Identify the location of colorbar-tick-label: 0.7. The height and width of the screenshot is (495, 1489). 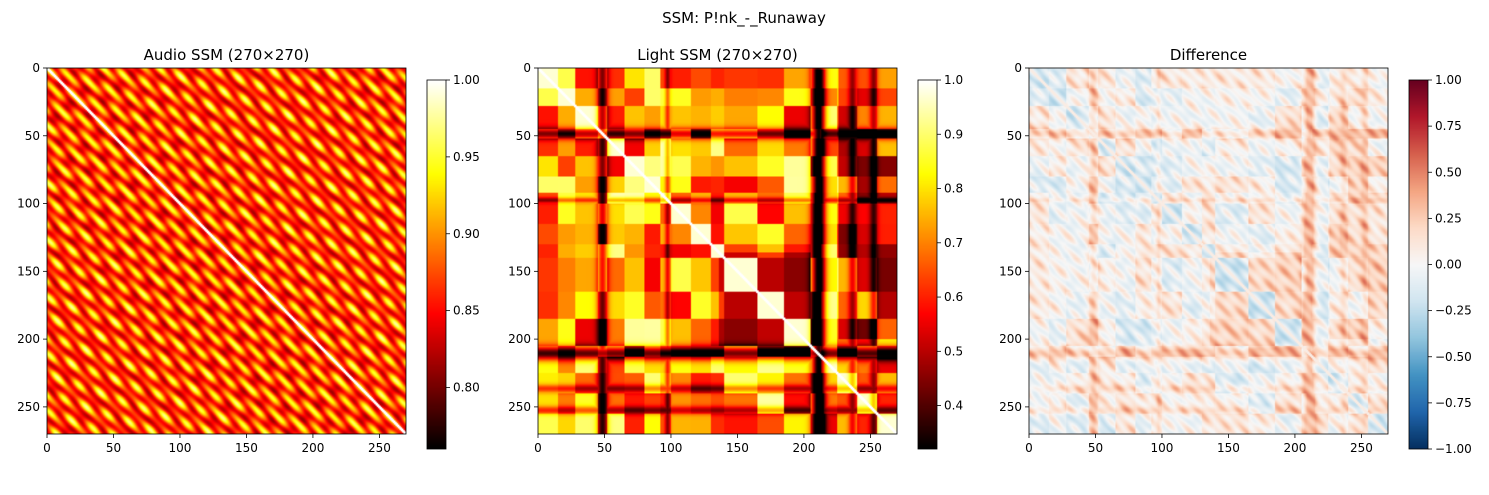
(953, 243).